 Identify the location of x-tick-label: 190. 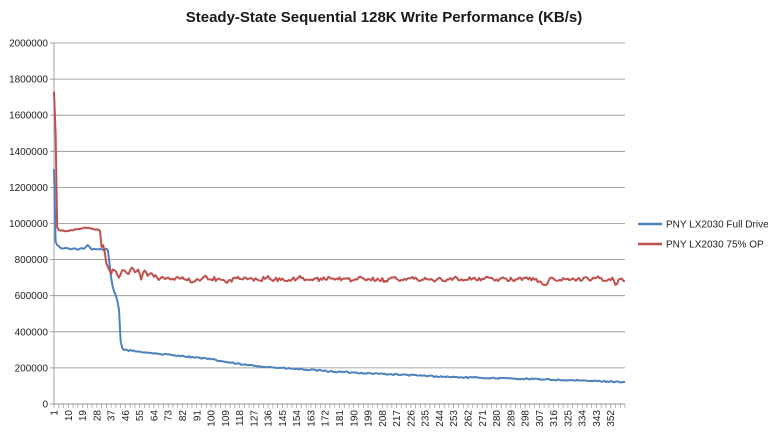
(354, 418).